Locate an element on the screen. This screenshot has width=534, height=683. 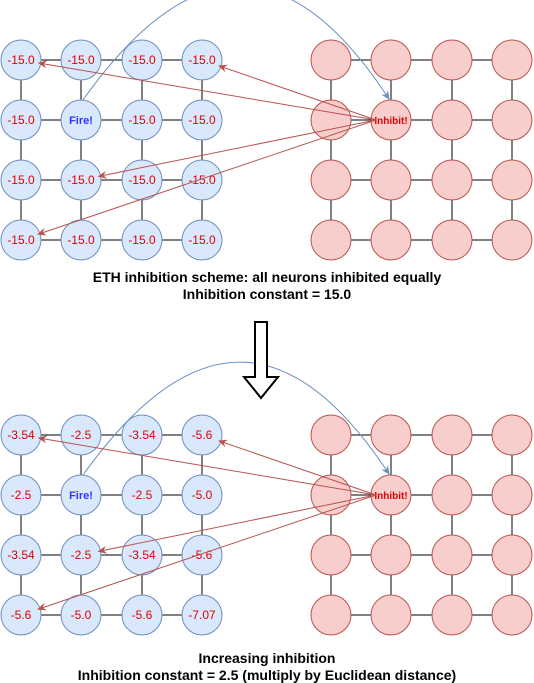
top-fire-to-inhibit-curve is located at coordinates (236, 50).